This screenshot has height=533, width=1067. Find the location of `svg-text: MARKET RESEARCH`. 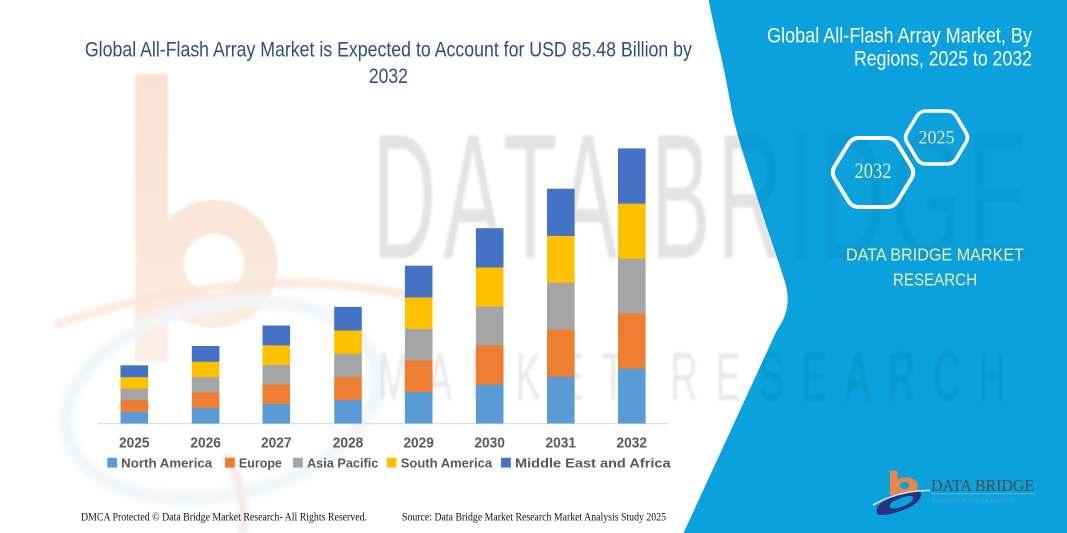

svg-text: MARKET RESEARCH is located at coordinates (973, 501).